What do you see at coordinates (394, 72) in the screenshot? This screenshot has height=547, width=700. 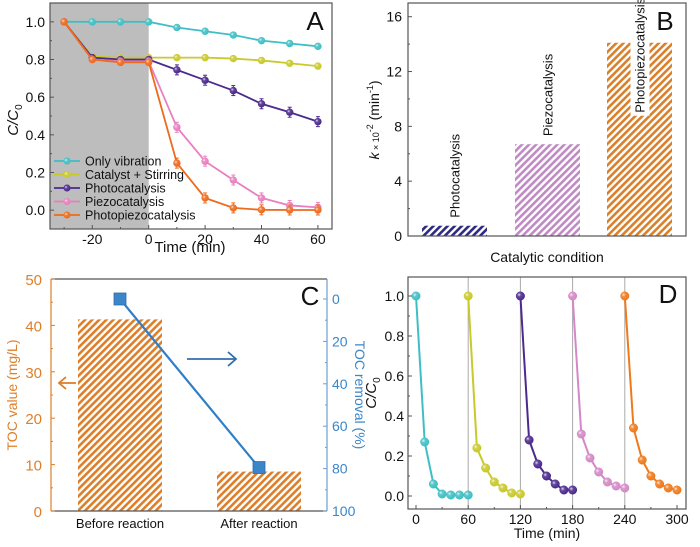 I see `y-tick-label: 12` at bounding box center [394, 72].